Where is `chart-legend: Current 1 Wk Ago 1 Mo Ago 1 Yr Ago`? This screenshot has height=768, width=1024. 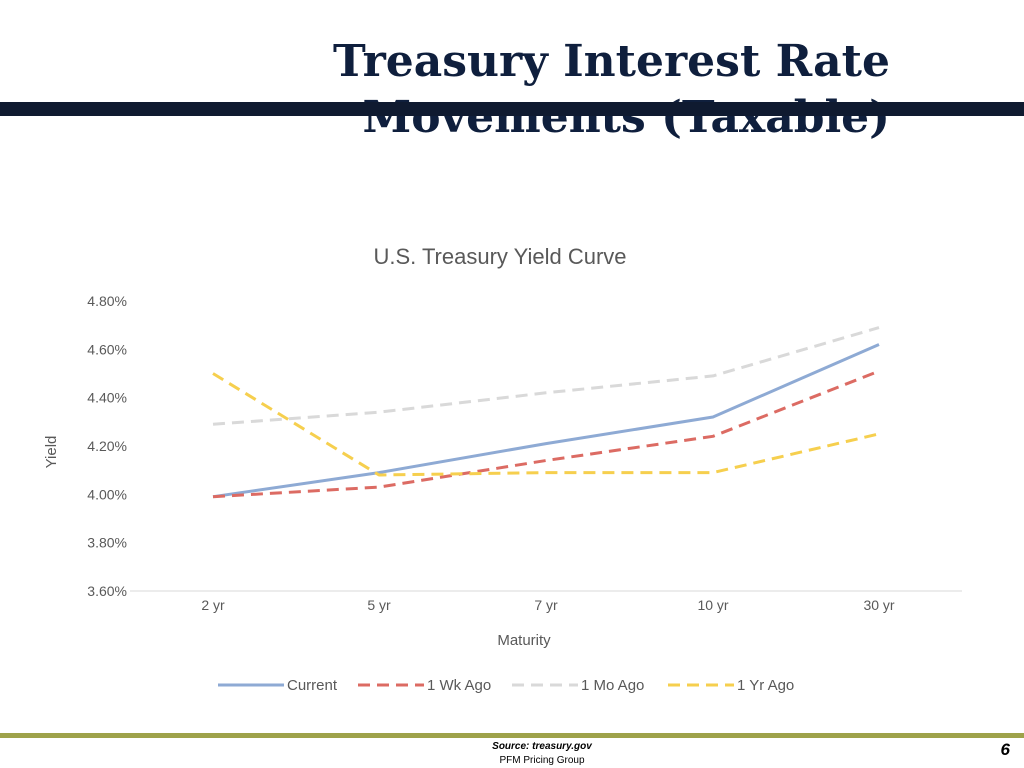
chart-legend: Current 1 Wk Ago 1 Mo Ago 1 Yr Ago is located at coordinates (506, 685).